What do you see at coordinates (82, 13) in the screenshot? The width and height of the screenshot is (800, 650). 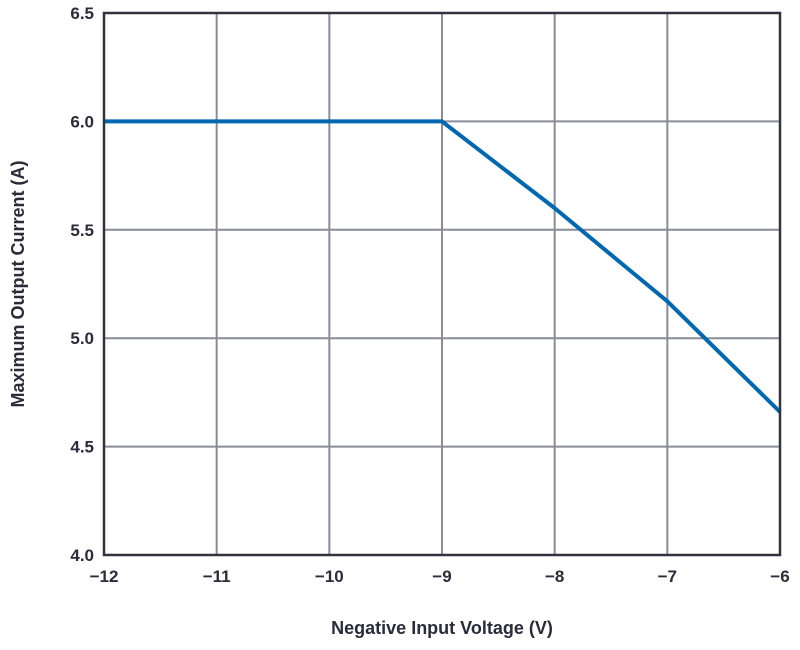 I see `y-tick-label: 6.5` at bounding box center [82, 13].